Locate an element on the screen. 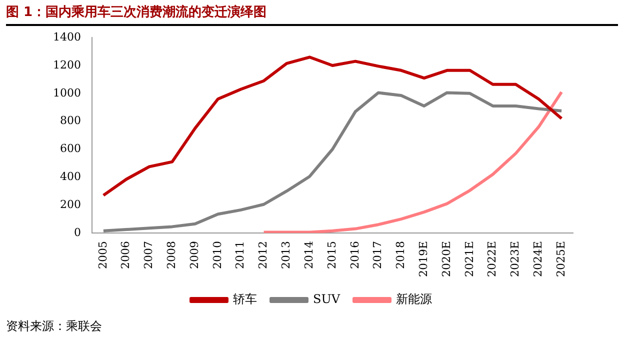 Image resolution: width=628 pixels, height=341 pixels. x-tick-label: 2010 is located at coordinates (217, 254).